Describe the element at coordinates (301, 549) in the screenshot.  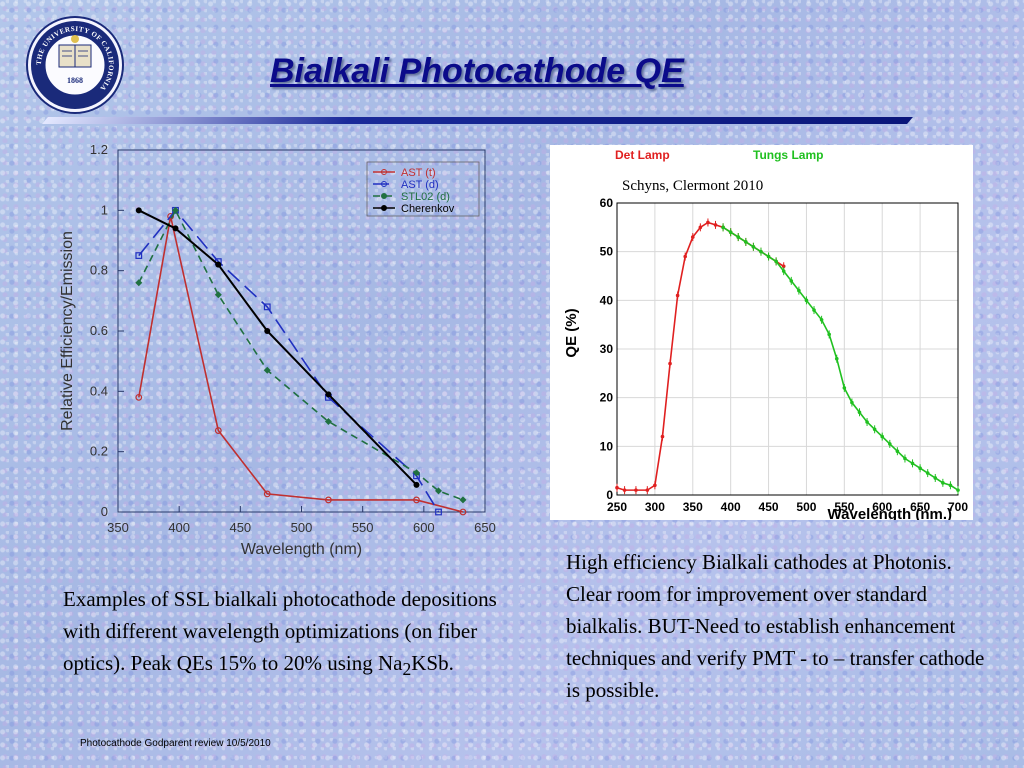
I see `x-axis-label: Wavelength (nm)` at that location.